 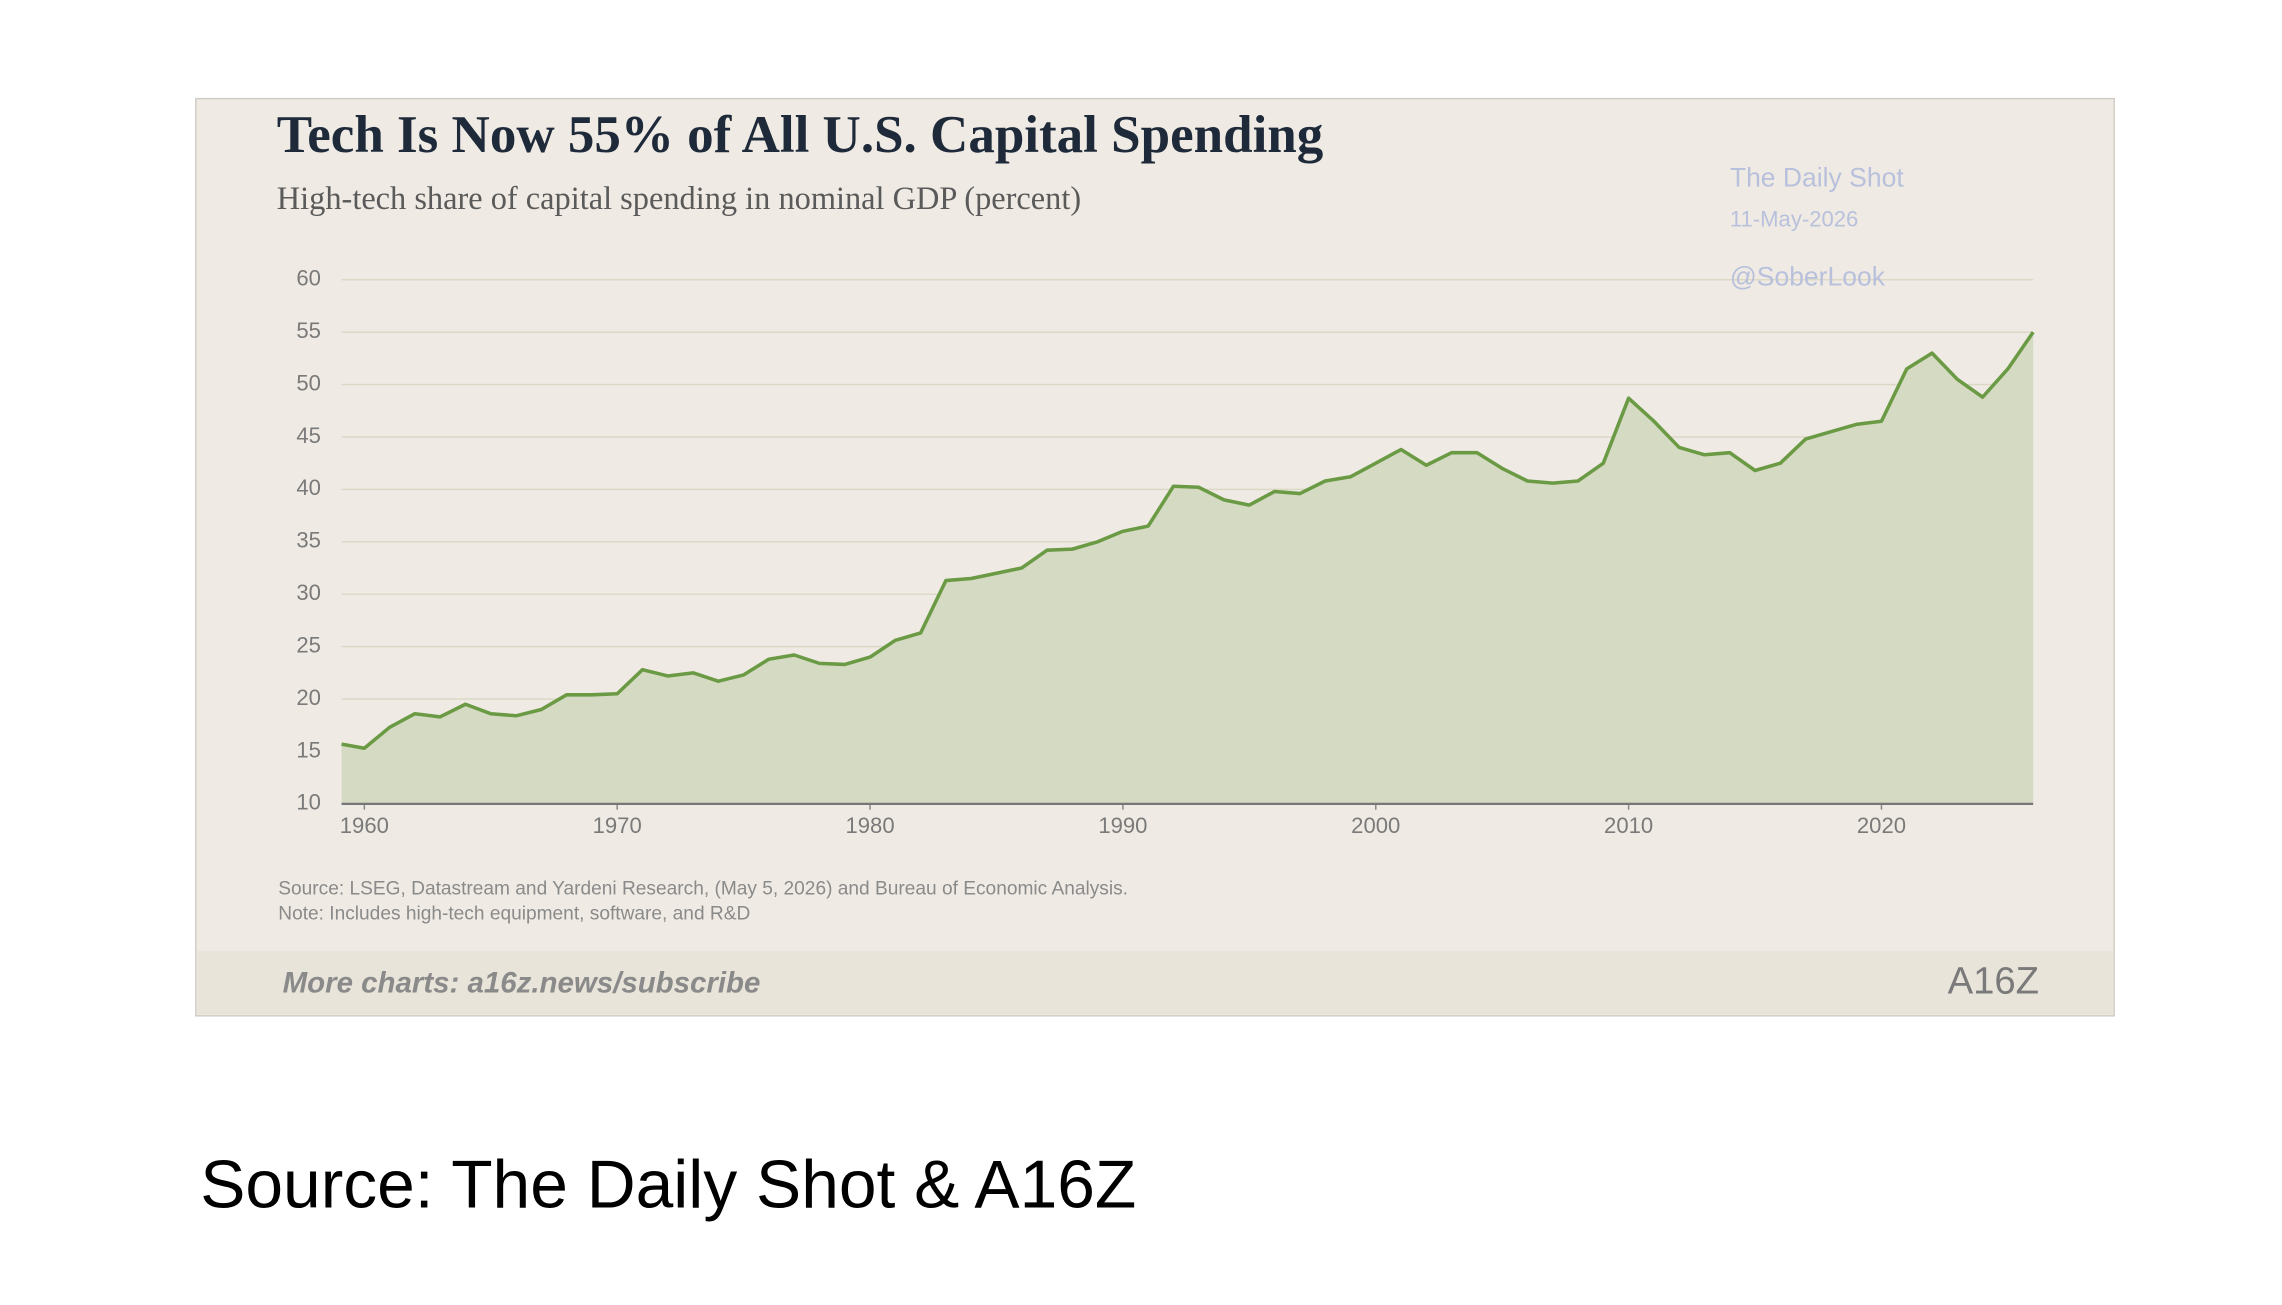 I want to click on y-tick-label: 10, so click(x=308, y=802).